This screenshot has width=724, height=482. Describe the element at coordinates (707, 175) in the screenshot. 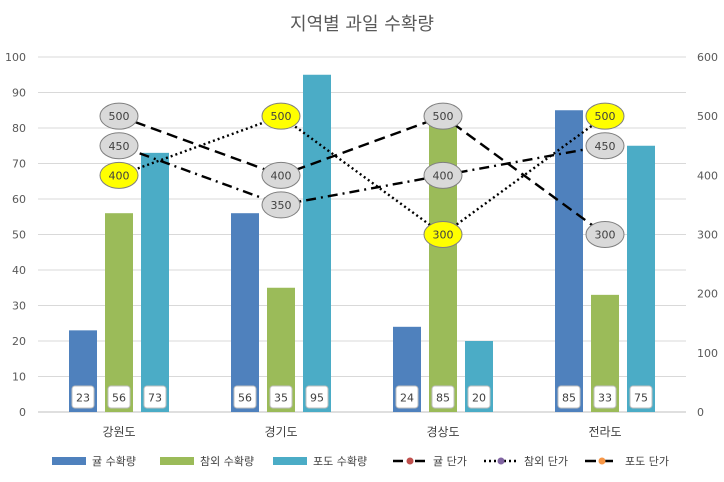

I see `right-tick-label: 400` at that location.